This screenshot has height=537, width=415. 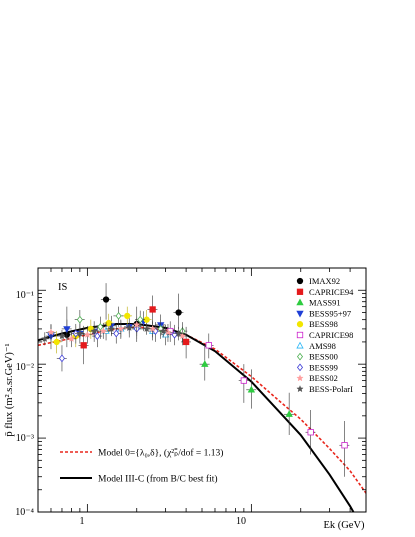 What do you see at coordinates (300, 378) in the screenshot?
I see `legend-marker-bess02` at bounding box center [300, 378].